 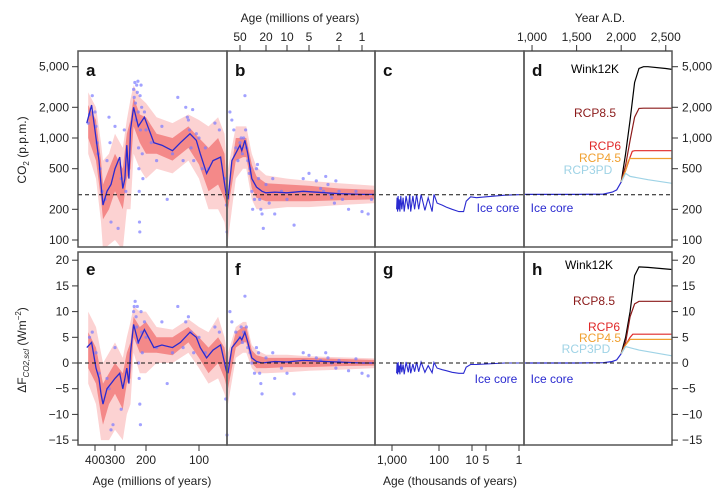 I want to click on median-line-b, so click(x=301, y=170).